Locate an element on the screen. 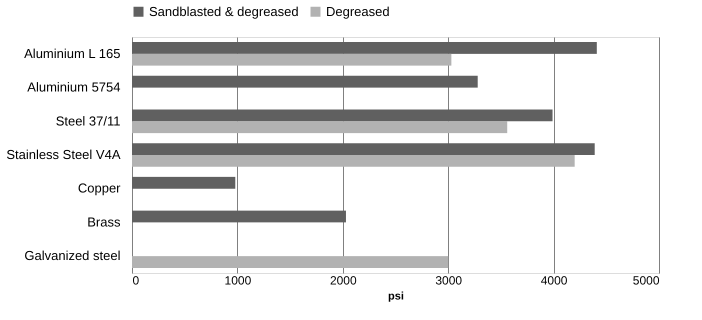  y-tick-label: Steel 37/11 is located at coordinates (88, 120).